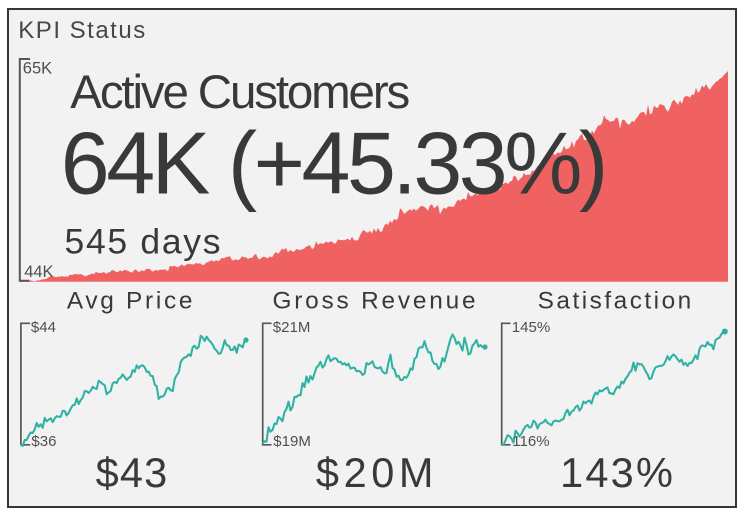 The width and height of the screenshot is (748, 514). I want to click on svg-text: 116%, so click(530, 441).